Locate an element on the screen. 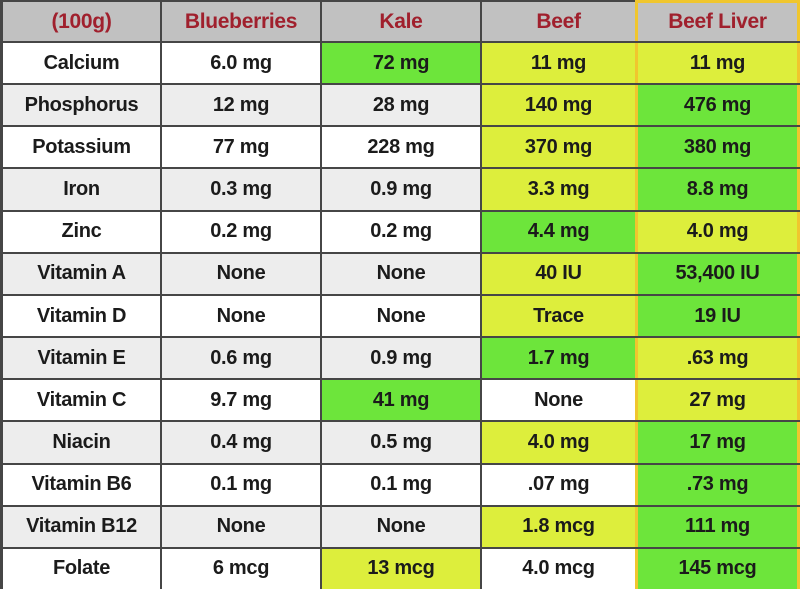 The height and width of the screenshot is (589, 800). table-row-phosphorus: Phosphorus 12 mg 28 mg 140 mg 476 mg is located at coordinates (401, 104).